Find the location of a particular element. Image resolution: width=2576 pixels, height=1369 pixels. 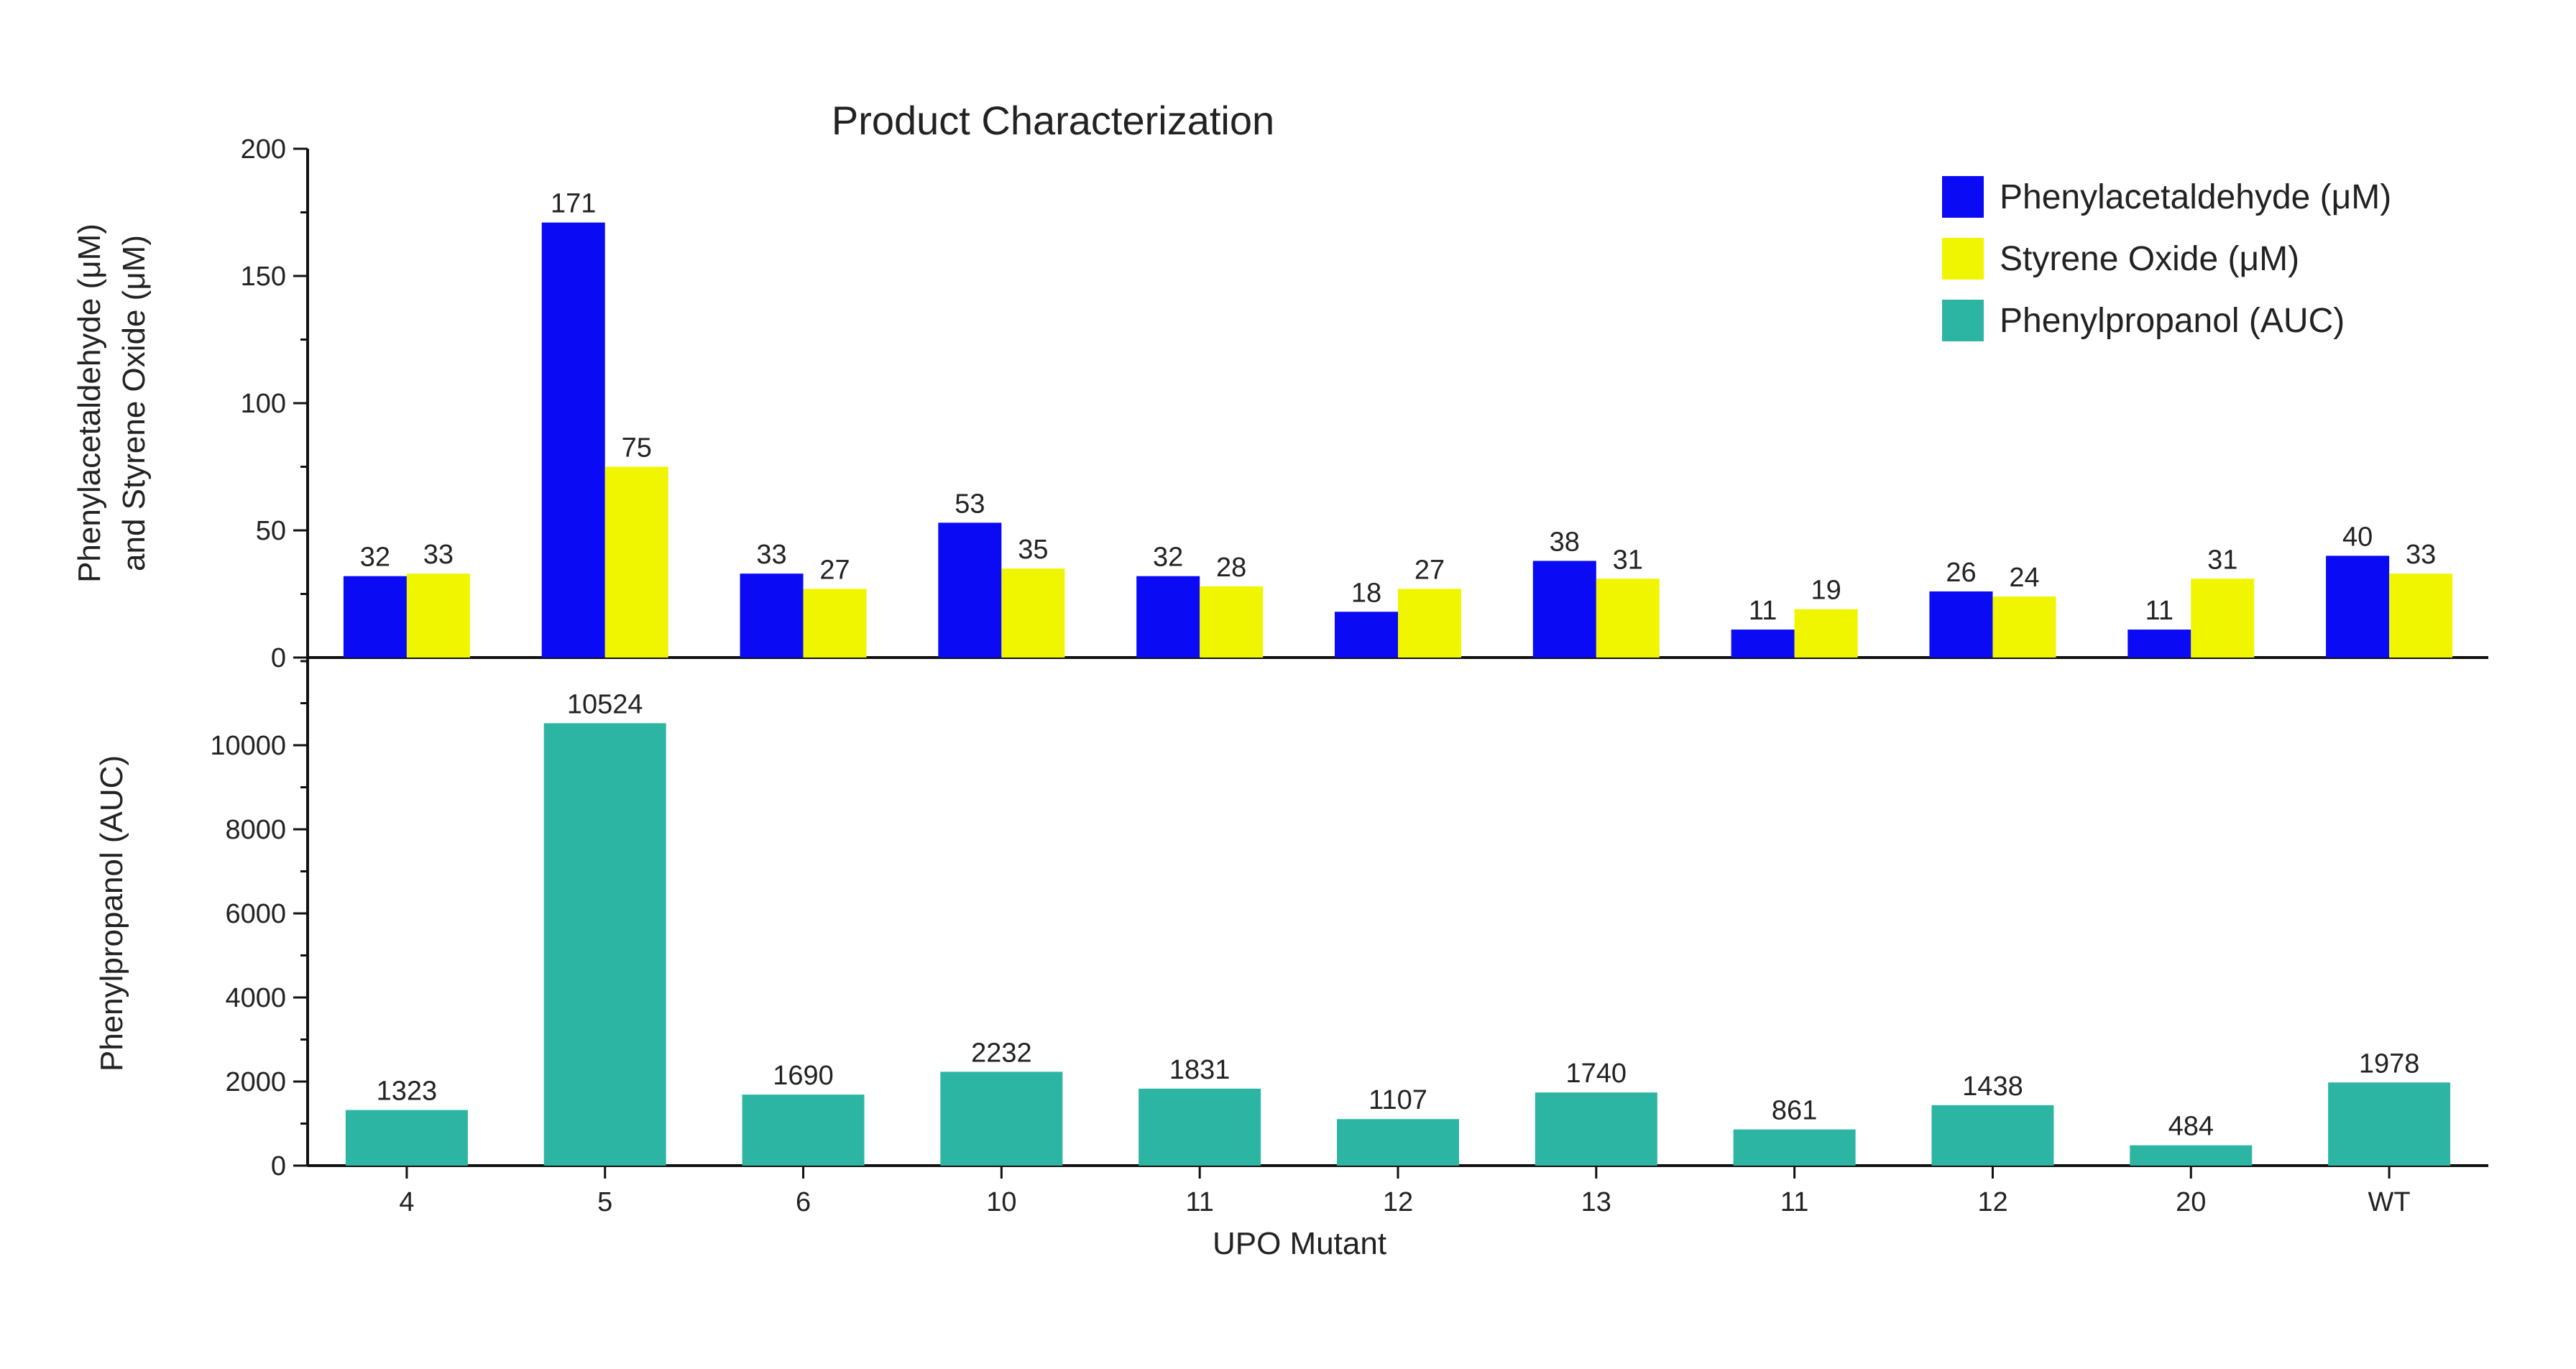

x-tick-label: 20 is located at coordinates (2191, 1202).